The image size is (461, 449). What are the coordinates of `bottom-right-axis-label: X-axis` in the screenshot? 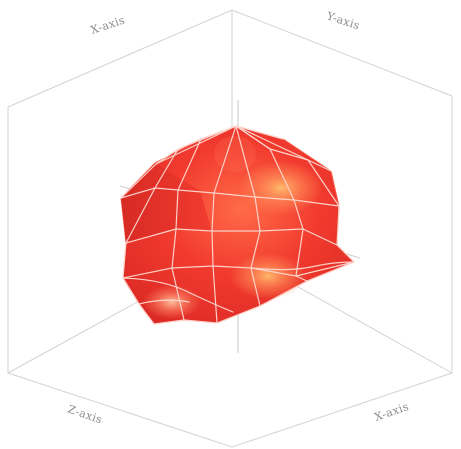 It's located at (392, 412).